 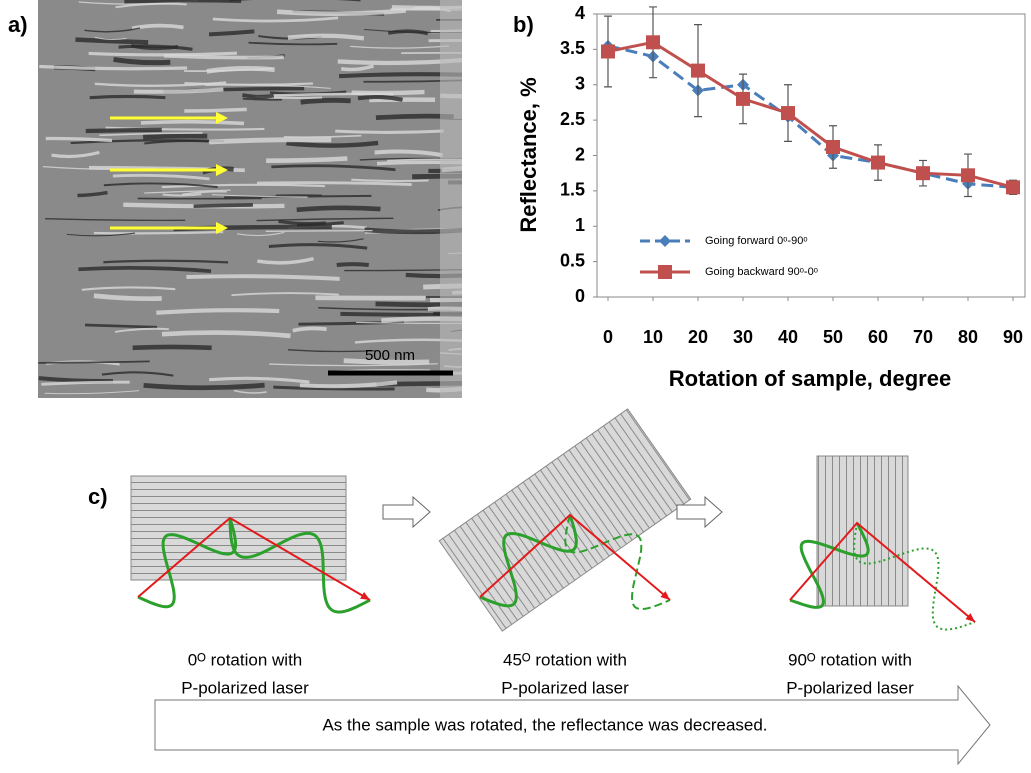 What do you see at coordinates (833, 337) in the screenshot?
I see `x-tick-label: 50` at bounding box center [833, 337].